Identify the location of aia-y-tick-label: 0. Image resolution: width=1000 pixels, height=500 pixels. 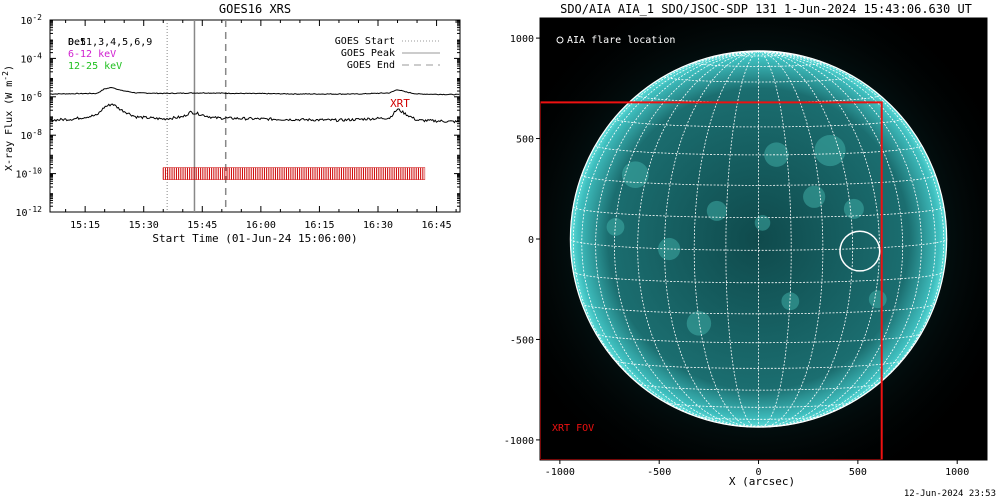
(531, 240).